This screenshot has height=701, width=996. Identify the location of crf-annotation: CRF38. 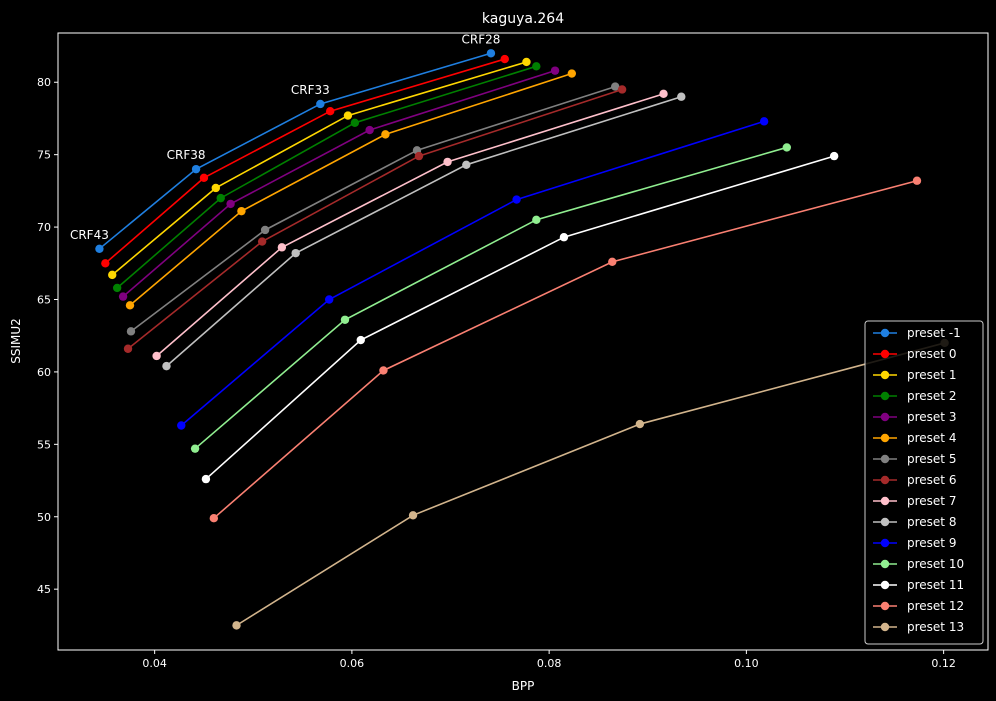
(186, 155).